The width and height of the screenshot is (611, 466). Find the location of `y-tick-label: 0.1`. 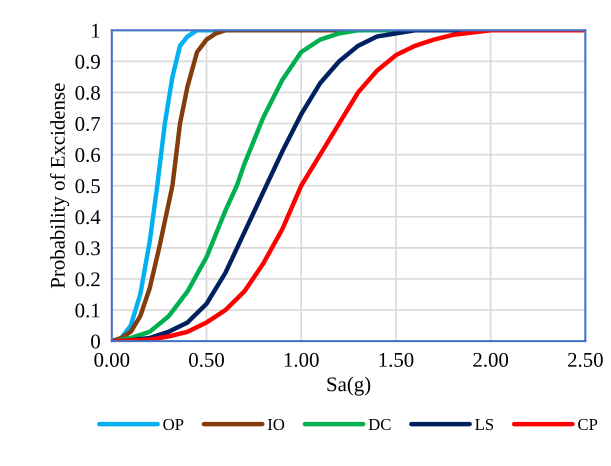

y-tick-label: 0.1 is located at coordinates (87, 310).